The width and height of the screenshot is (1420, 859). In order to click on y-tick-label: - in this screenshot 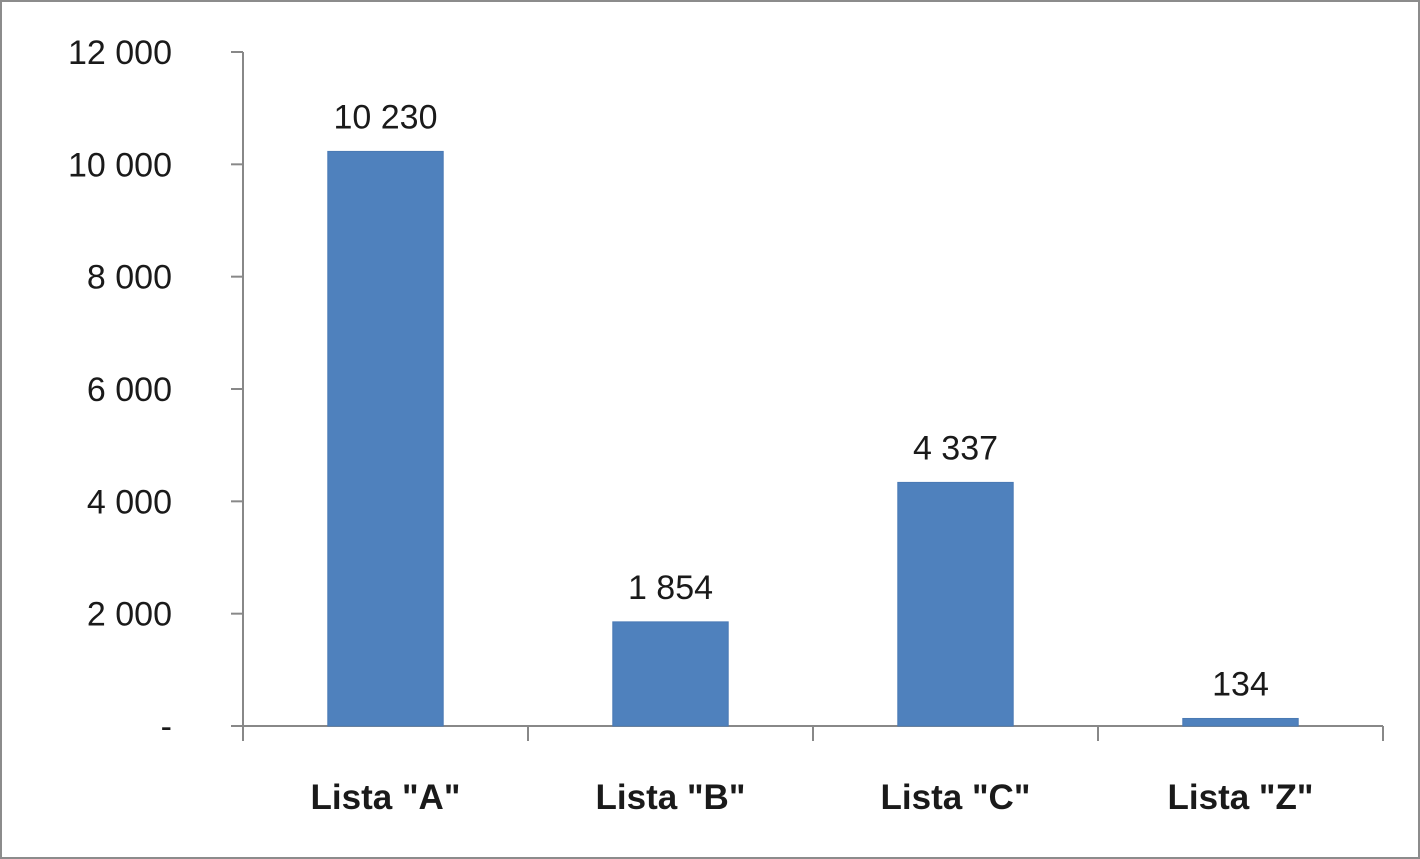, I will do `click(166, 727)`.